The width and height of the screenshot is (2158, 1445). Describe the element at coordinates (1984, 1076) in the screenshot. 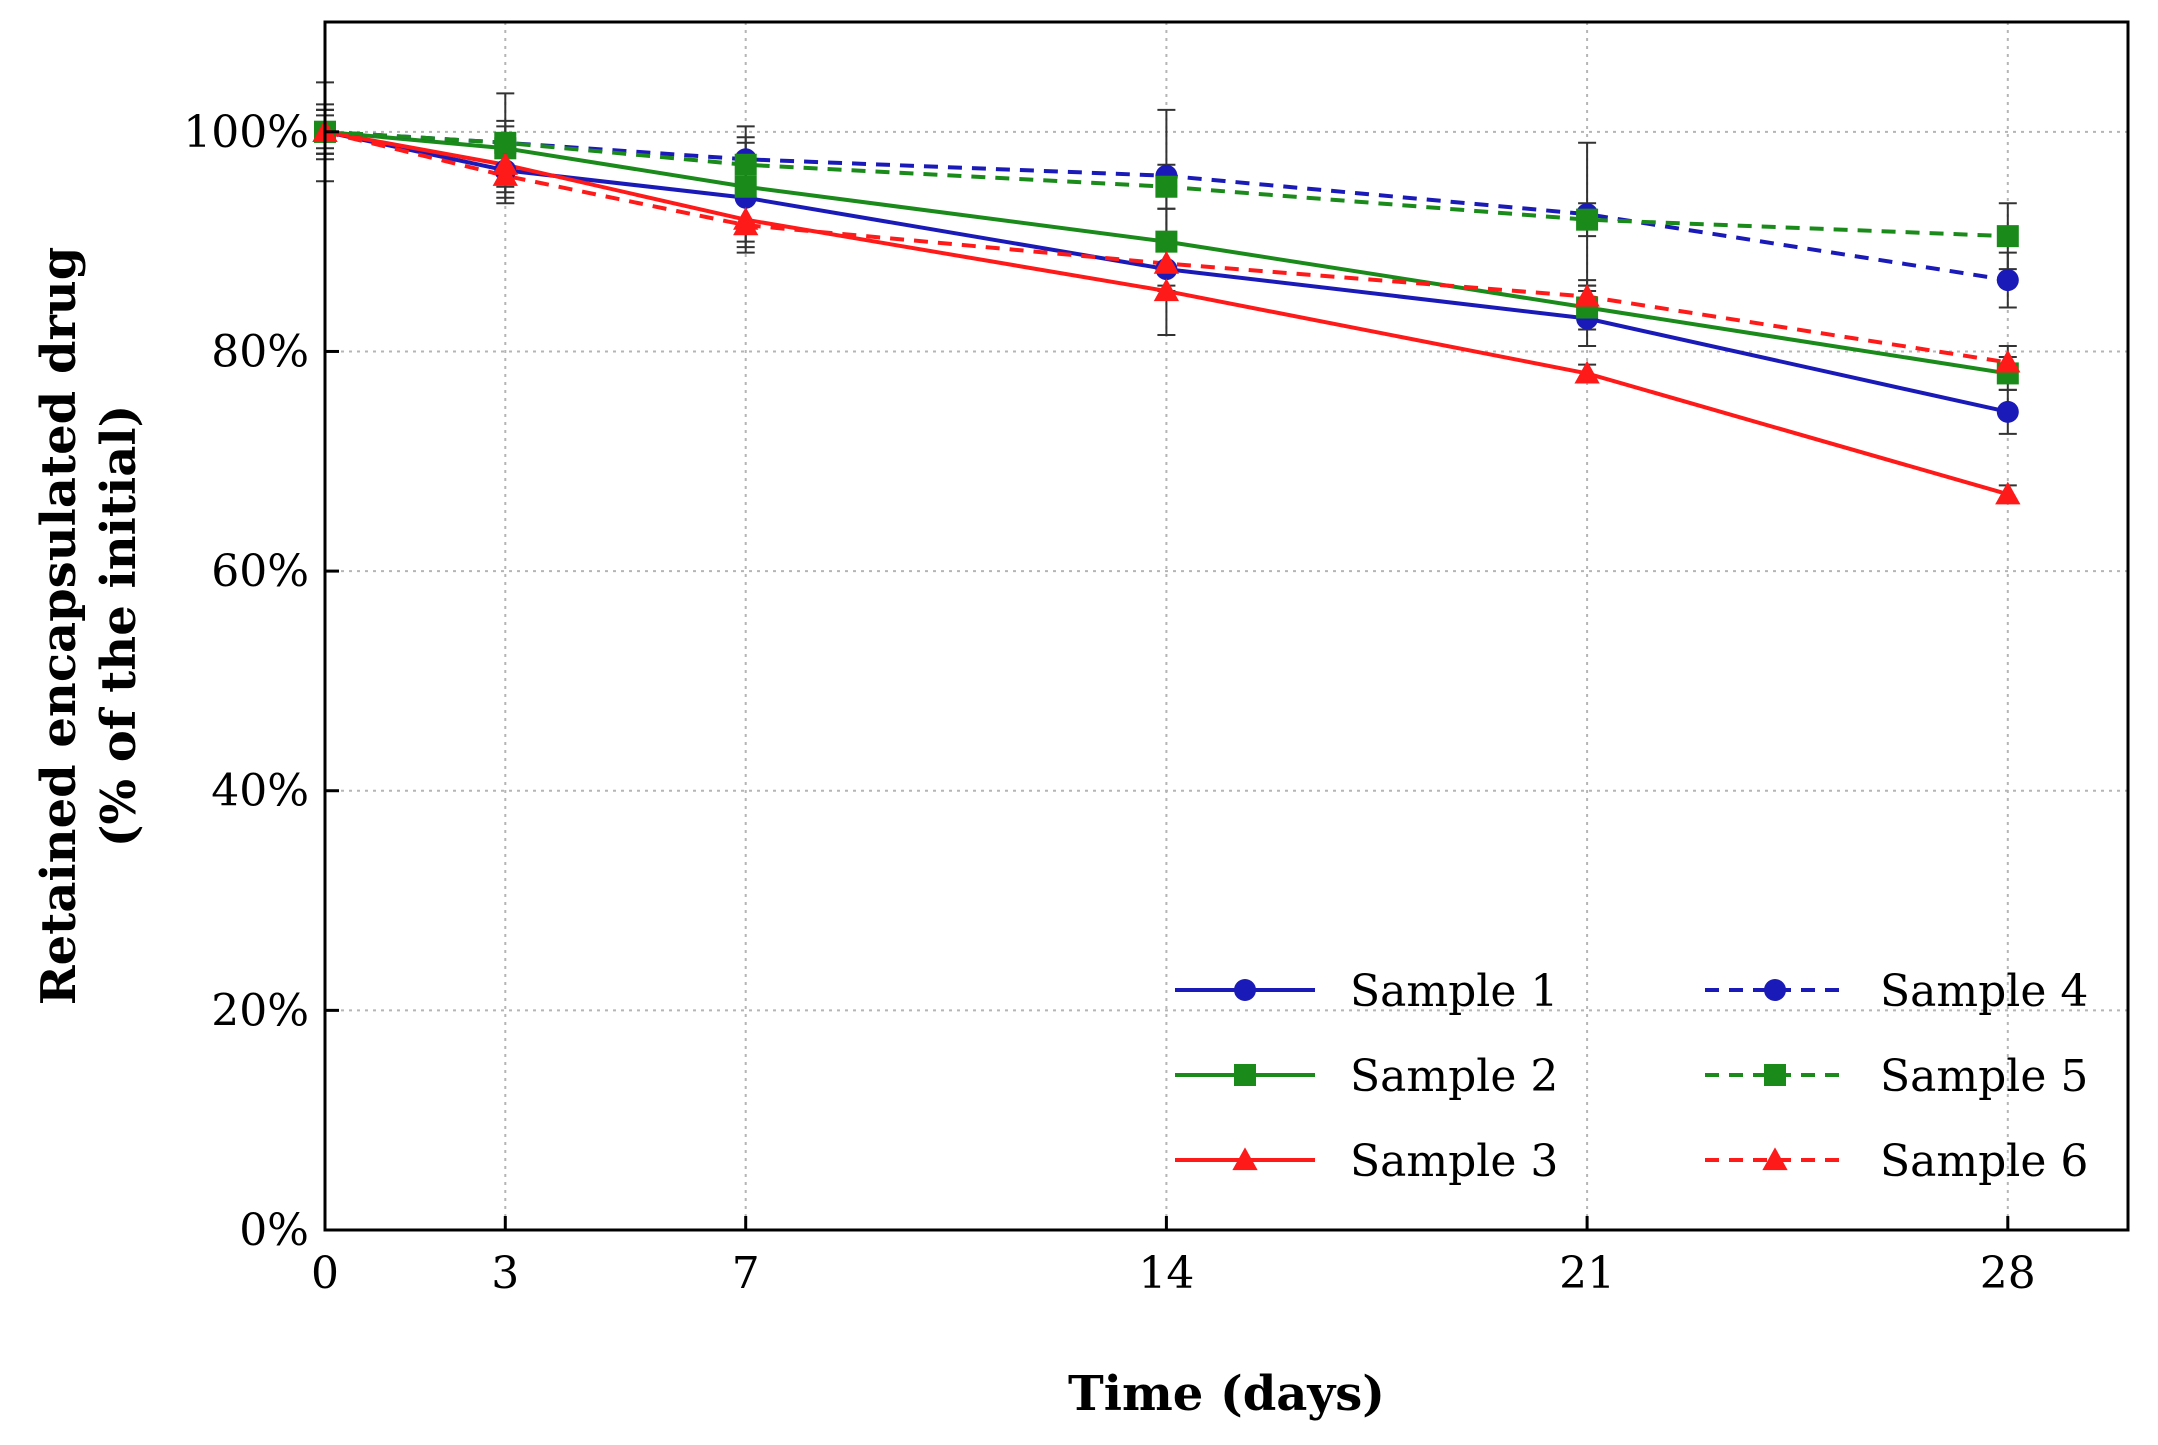

I see `legend-sample-5-label: Sample 5` at that location.